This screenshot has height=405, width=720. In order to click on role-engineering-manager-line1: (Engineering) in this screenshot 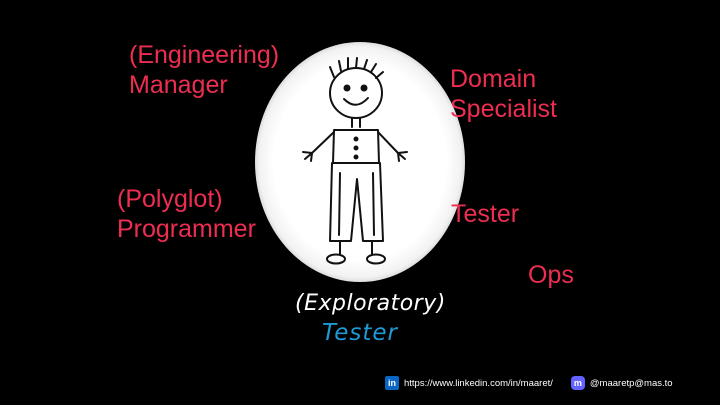, I will do `click(204, 55)`.